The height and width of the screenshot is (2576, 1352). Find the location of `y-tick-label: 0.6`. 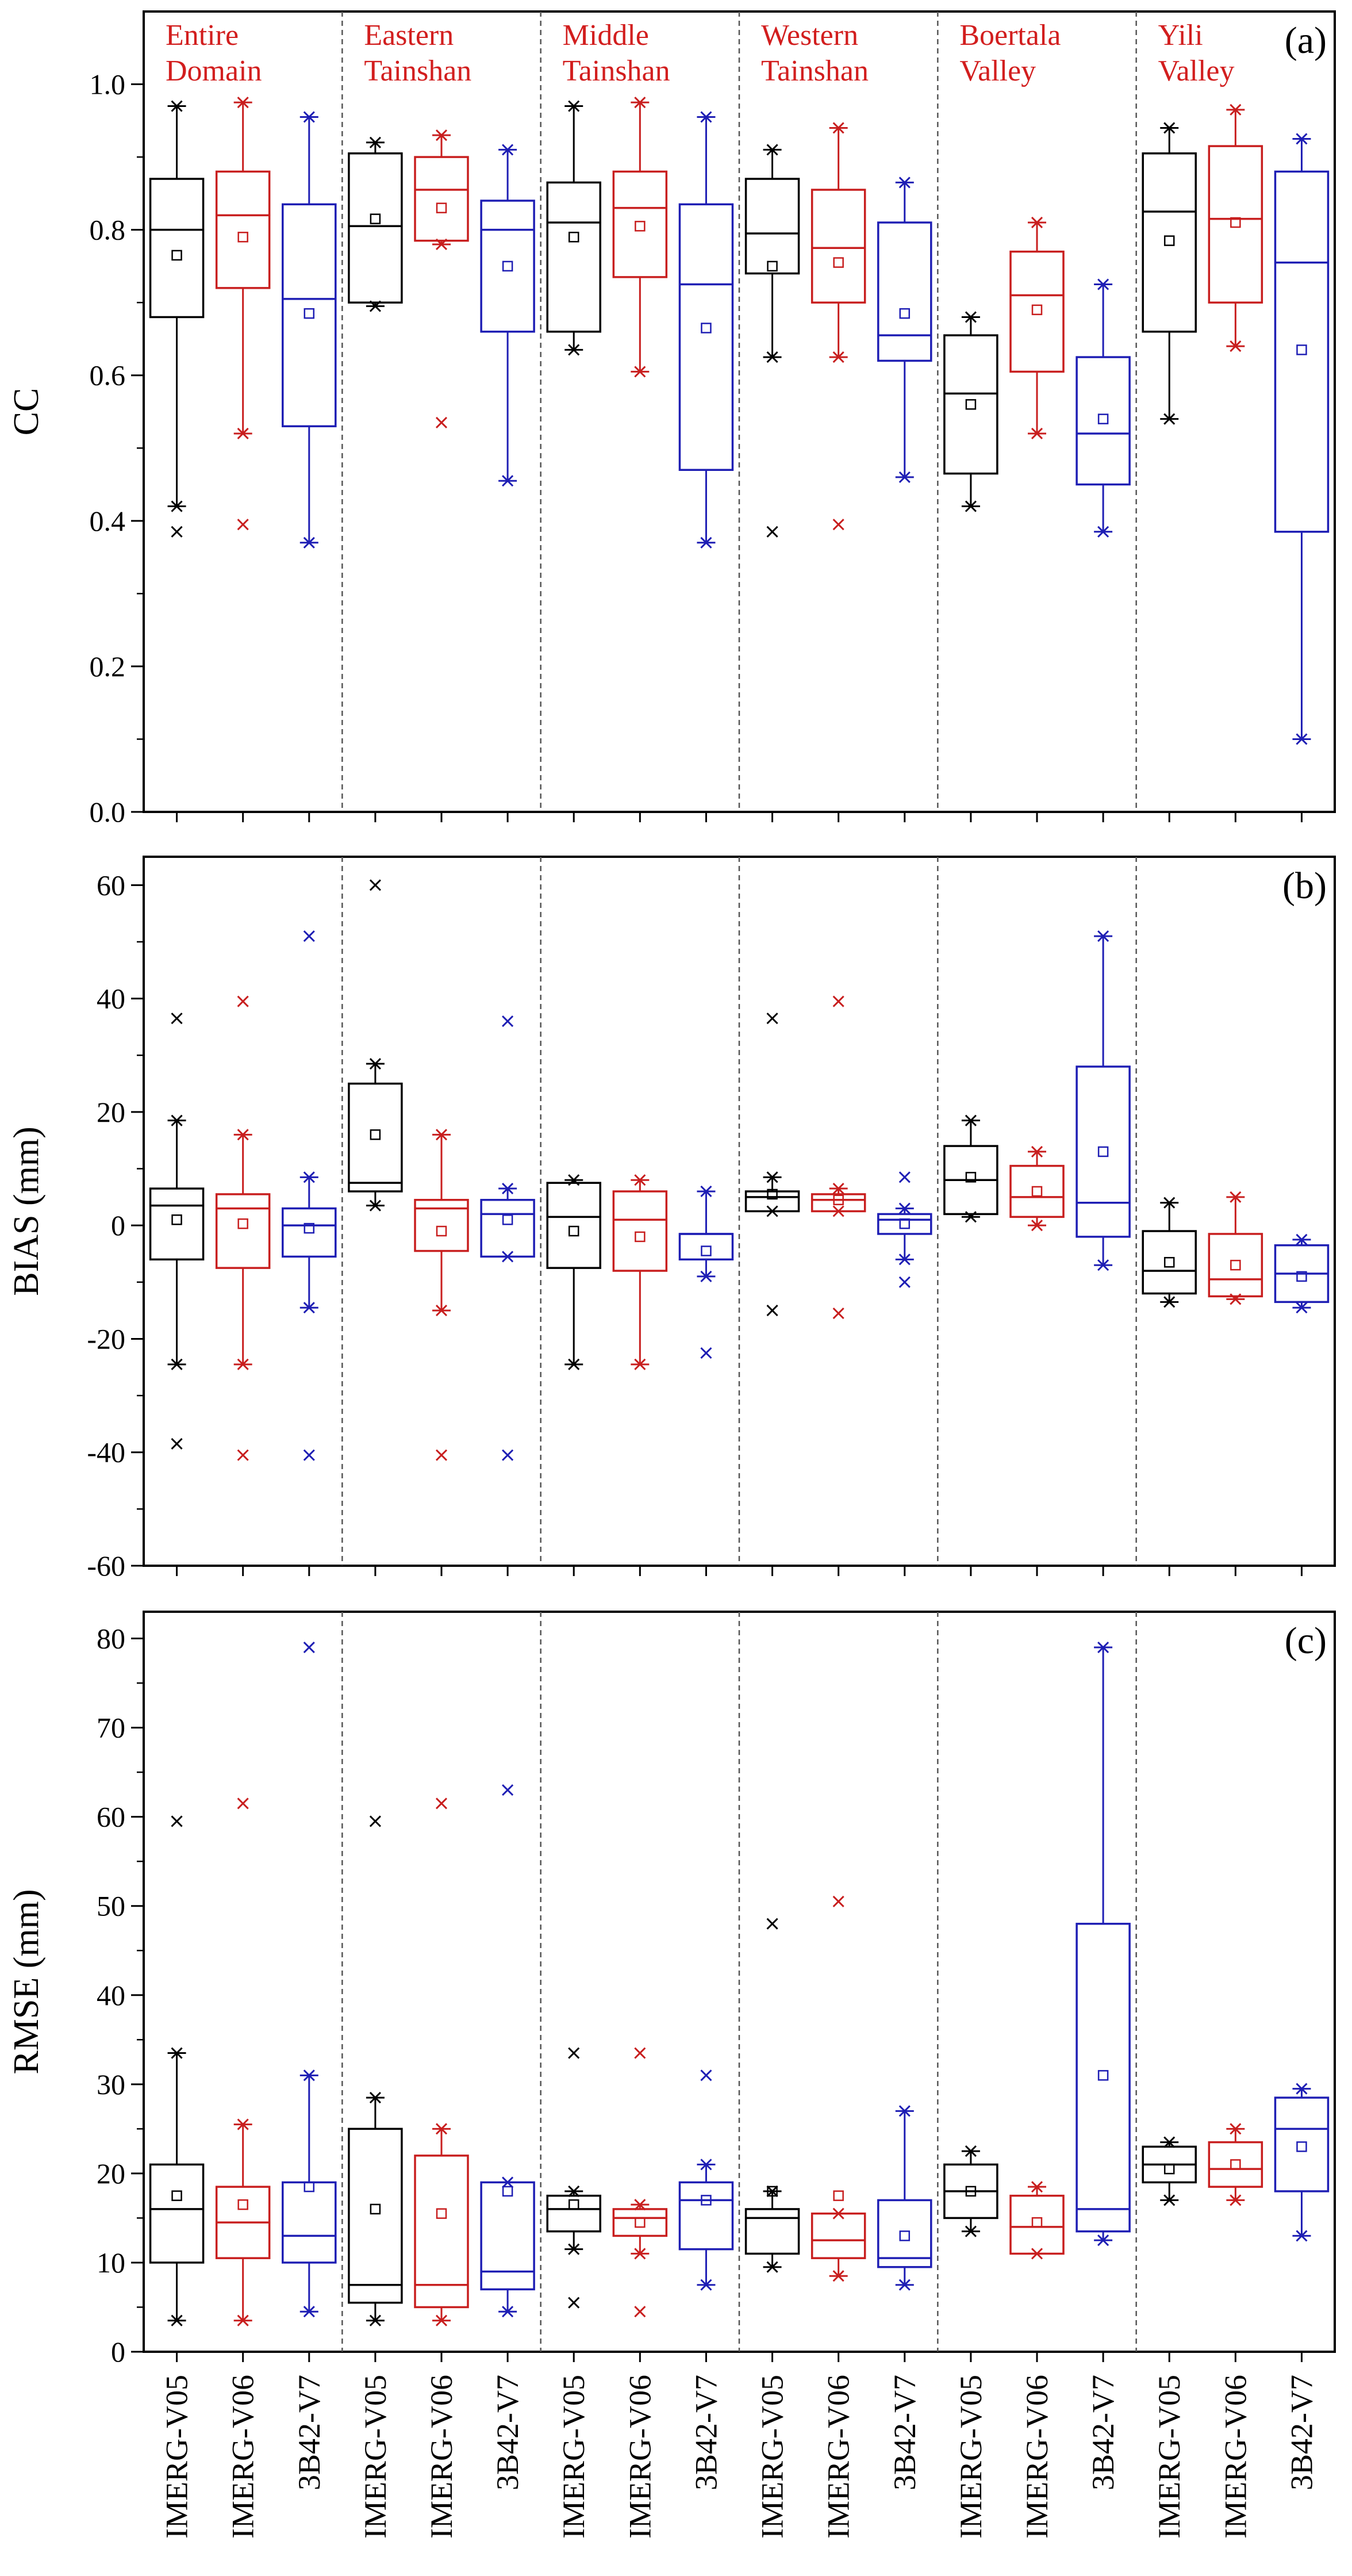

y-tick-label: 0.6 is located at coordinates (108, 375).